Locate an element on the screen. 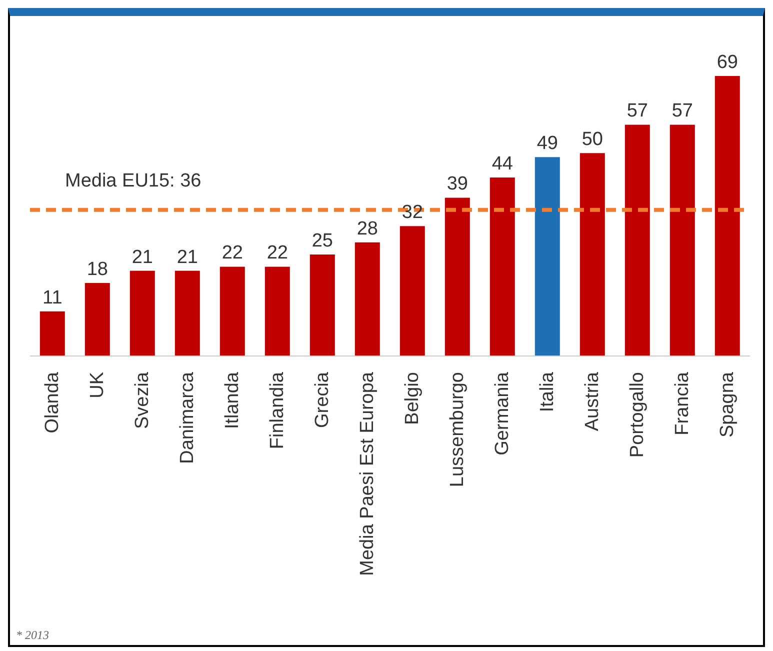 This screenshot has height=651, width=773. x-tick-label: Italia is located at coordinates (547, 392).